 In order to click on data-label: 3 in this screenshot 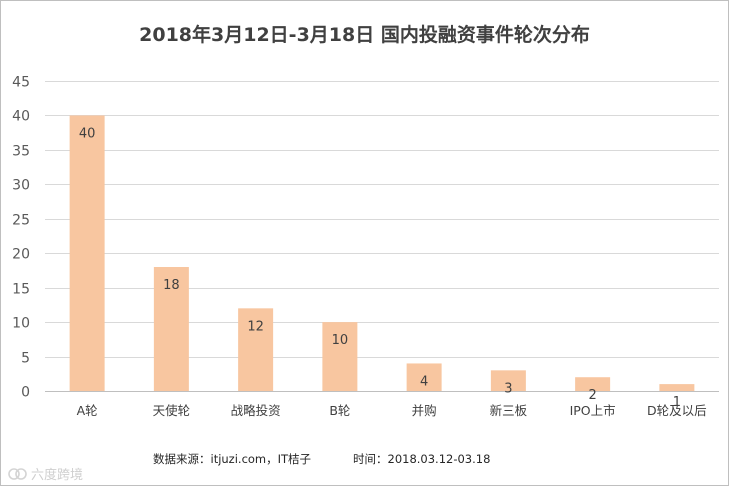, I will do `click(508, 388)`.